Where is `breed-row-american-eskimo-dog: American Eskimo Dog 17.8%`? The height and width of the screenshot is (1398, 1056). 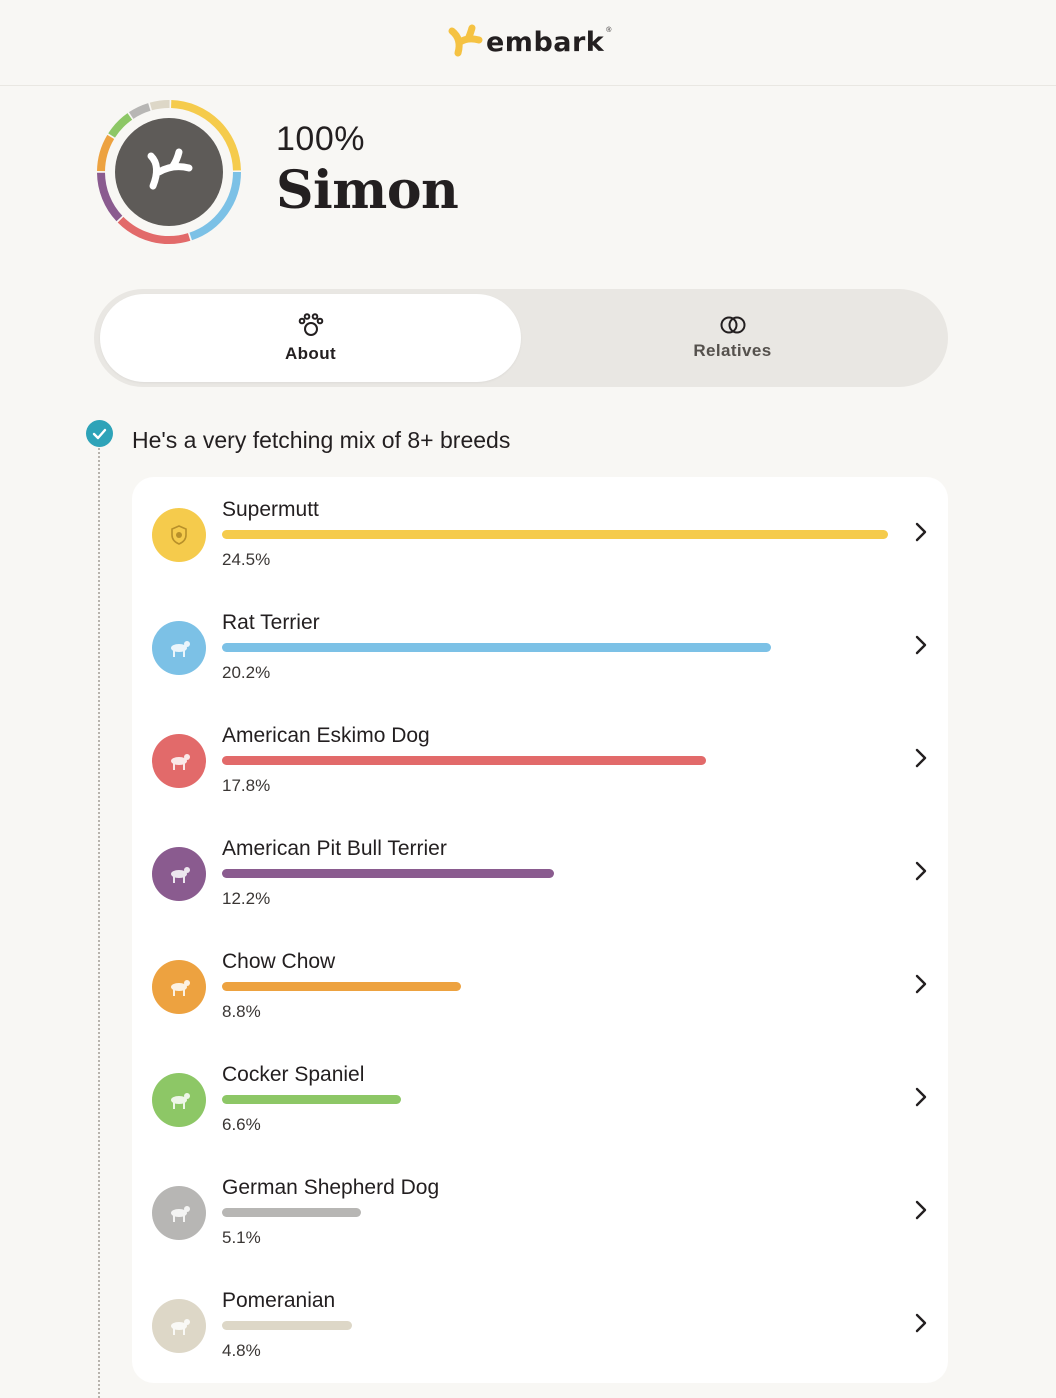 breed-row-american-eskimo-dog: American Eskimo Dog 17.8% is located at coordinates (540, 759).